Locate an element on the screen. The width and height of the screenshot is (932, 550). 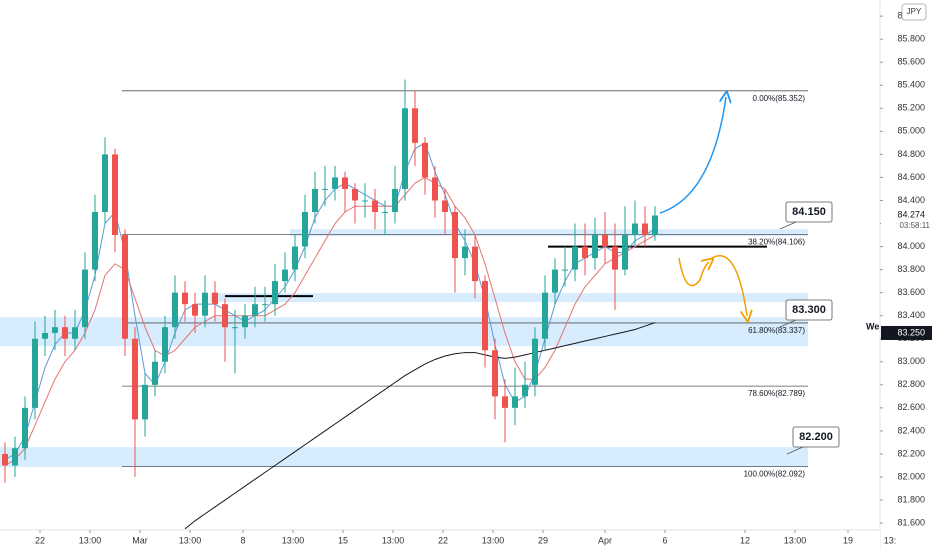
y-tick-label: 82.600 is located at coordinates (911, 407).